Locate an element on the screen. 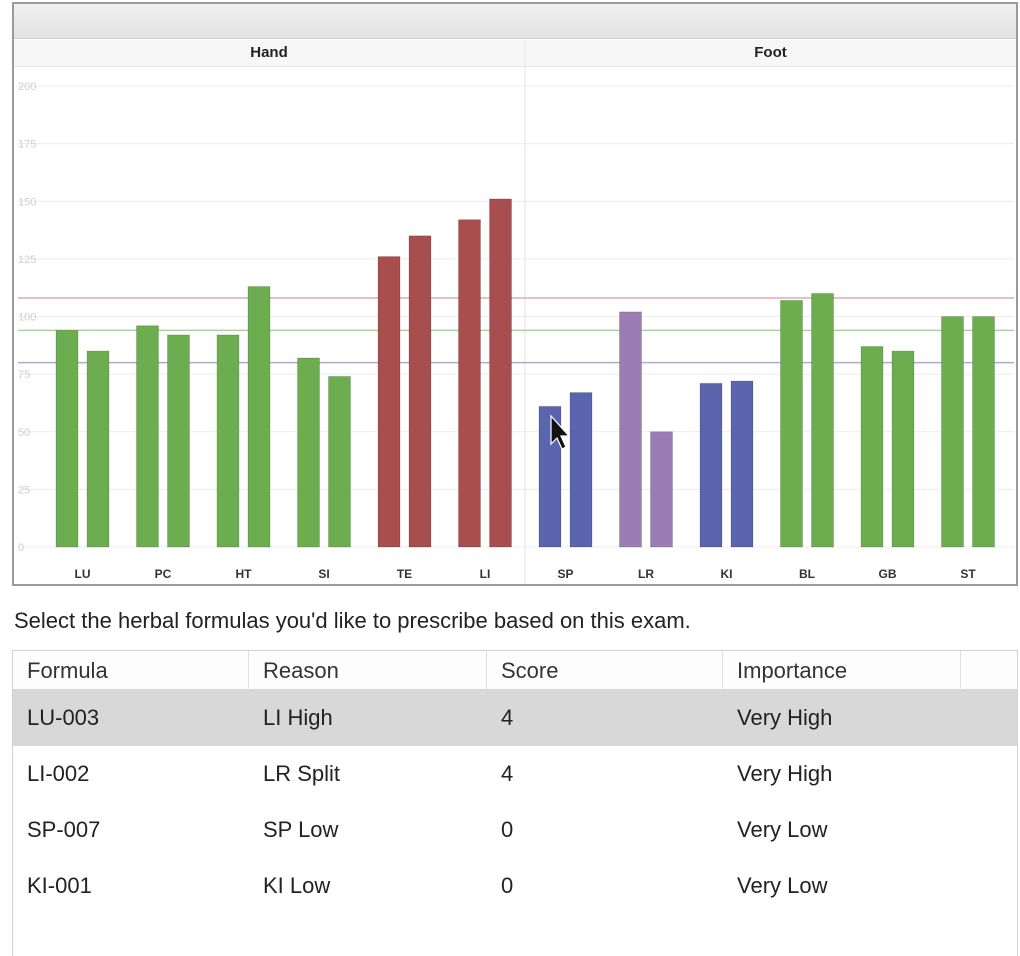  mouse-cursor-icon is located at coordinates (560, 432).